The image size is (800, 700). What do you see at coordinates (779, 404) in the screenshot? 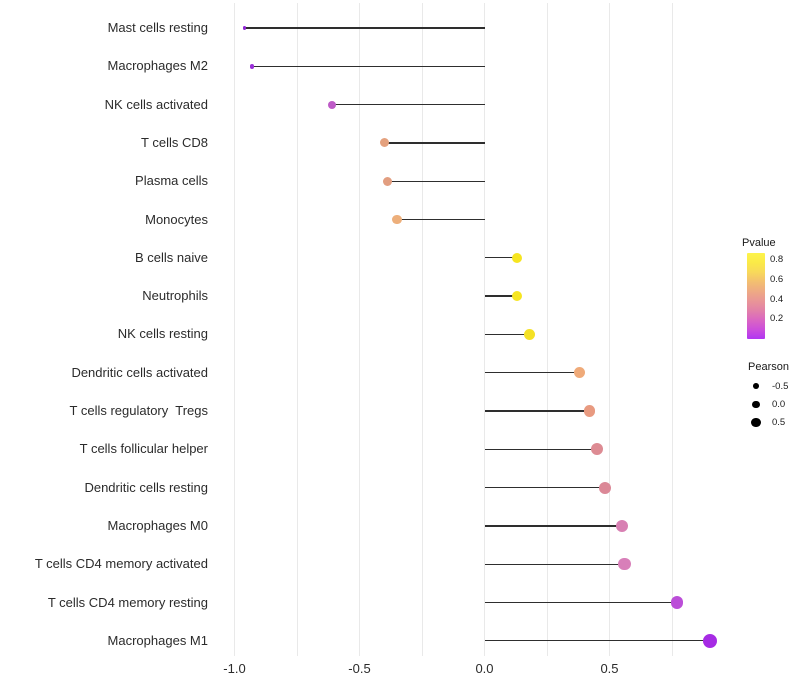
I see `pearson-legend-label: 0.0` at bounding box center [779, 404].